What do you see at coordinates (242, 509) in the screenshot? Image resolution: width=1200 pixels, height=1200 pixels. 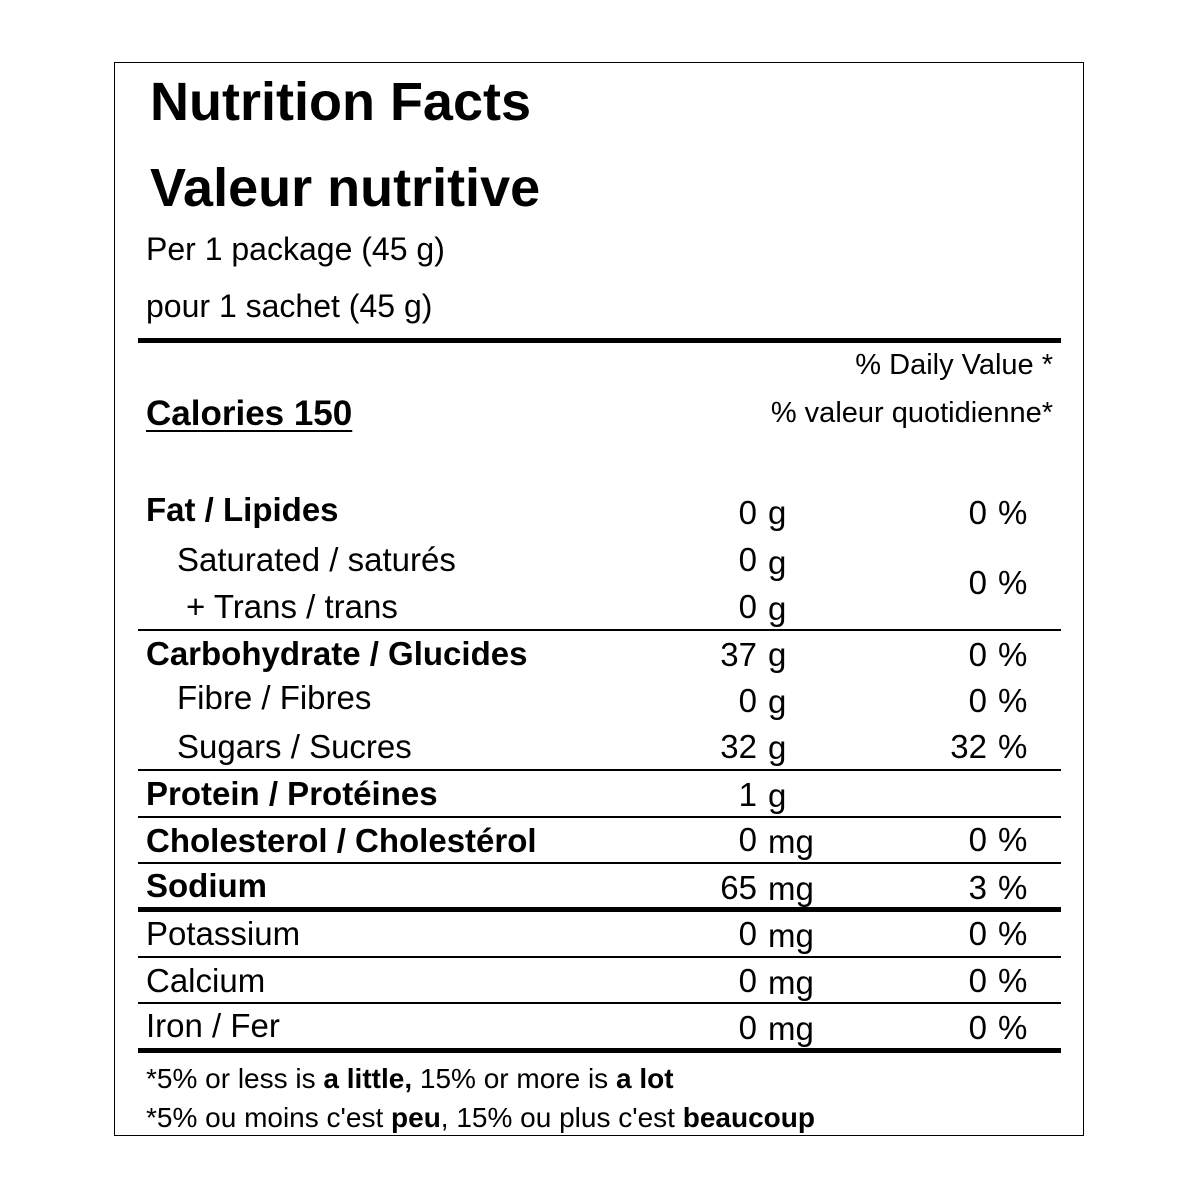 I see `nutrient-label: Fat / Lipides` at bounding box center [242, 509].